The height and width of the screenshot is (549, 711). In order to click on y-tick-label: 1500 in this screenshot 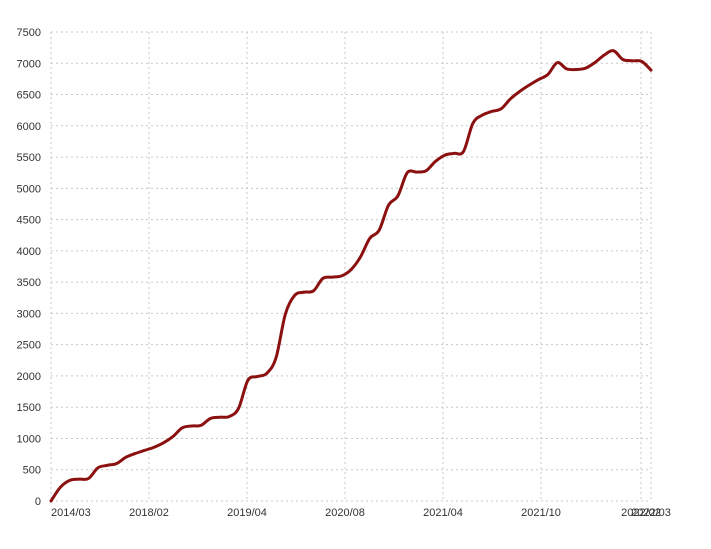, I will do `click(29, 408)`.